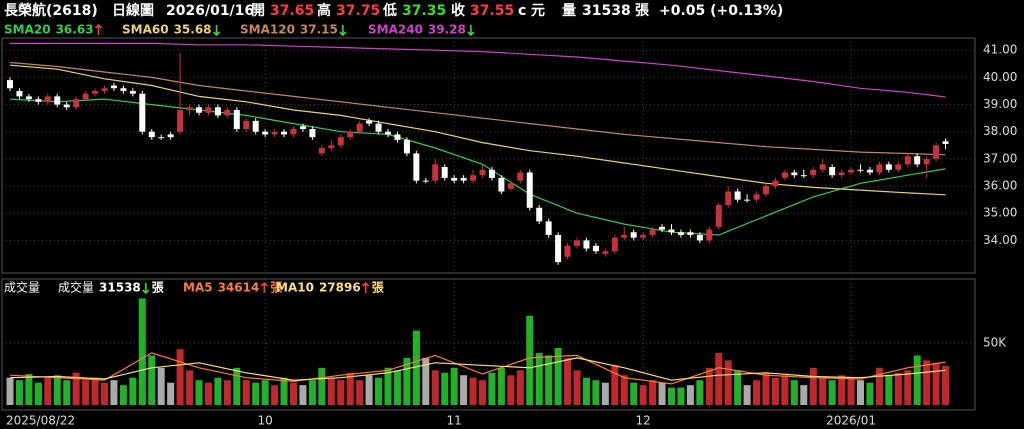  What do you see at coordinates (995, 343) in the screenshot?
I see `y-tick-label: 50K` at bounding box center [995, 343].